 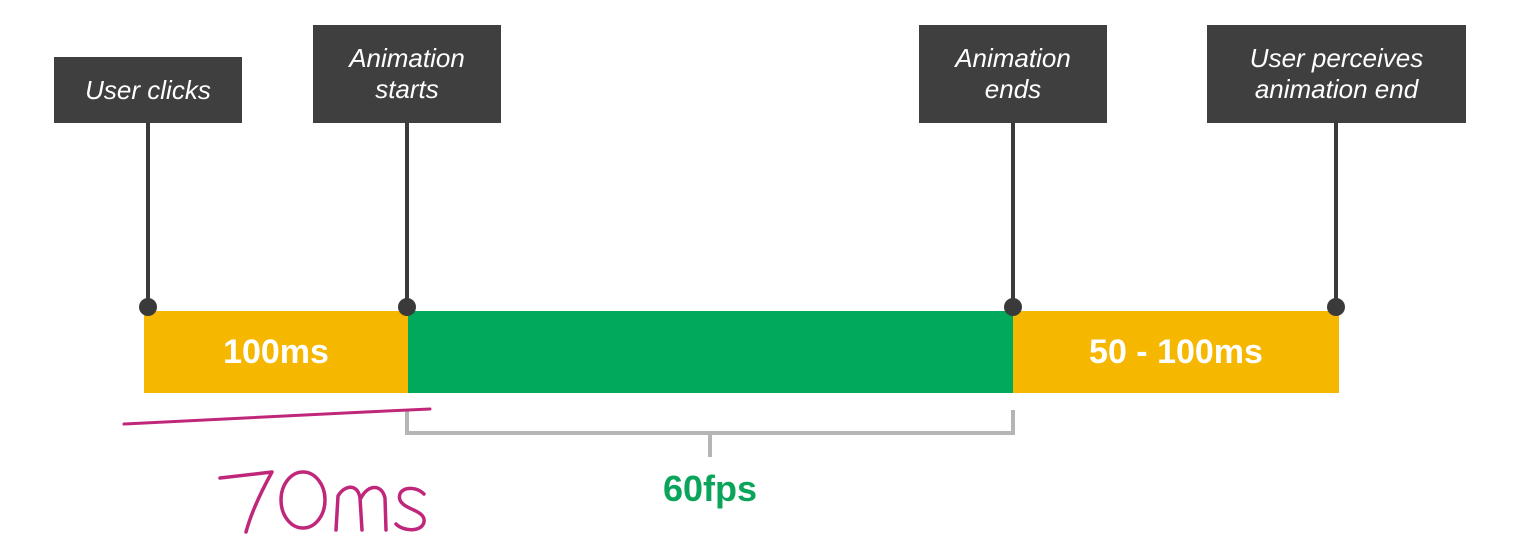 What do you see at coordinates (710, 488) in the screenshot?
I see `frame-rate-label: 60fps` at bounding box center [710, 488].